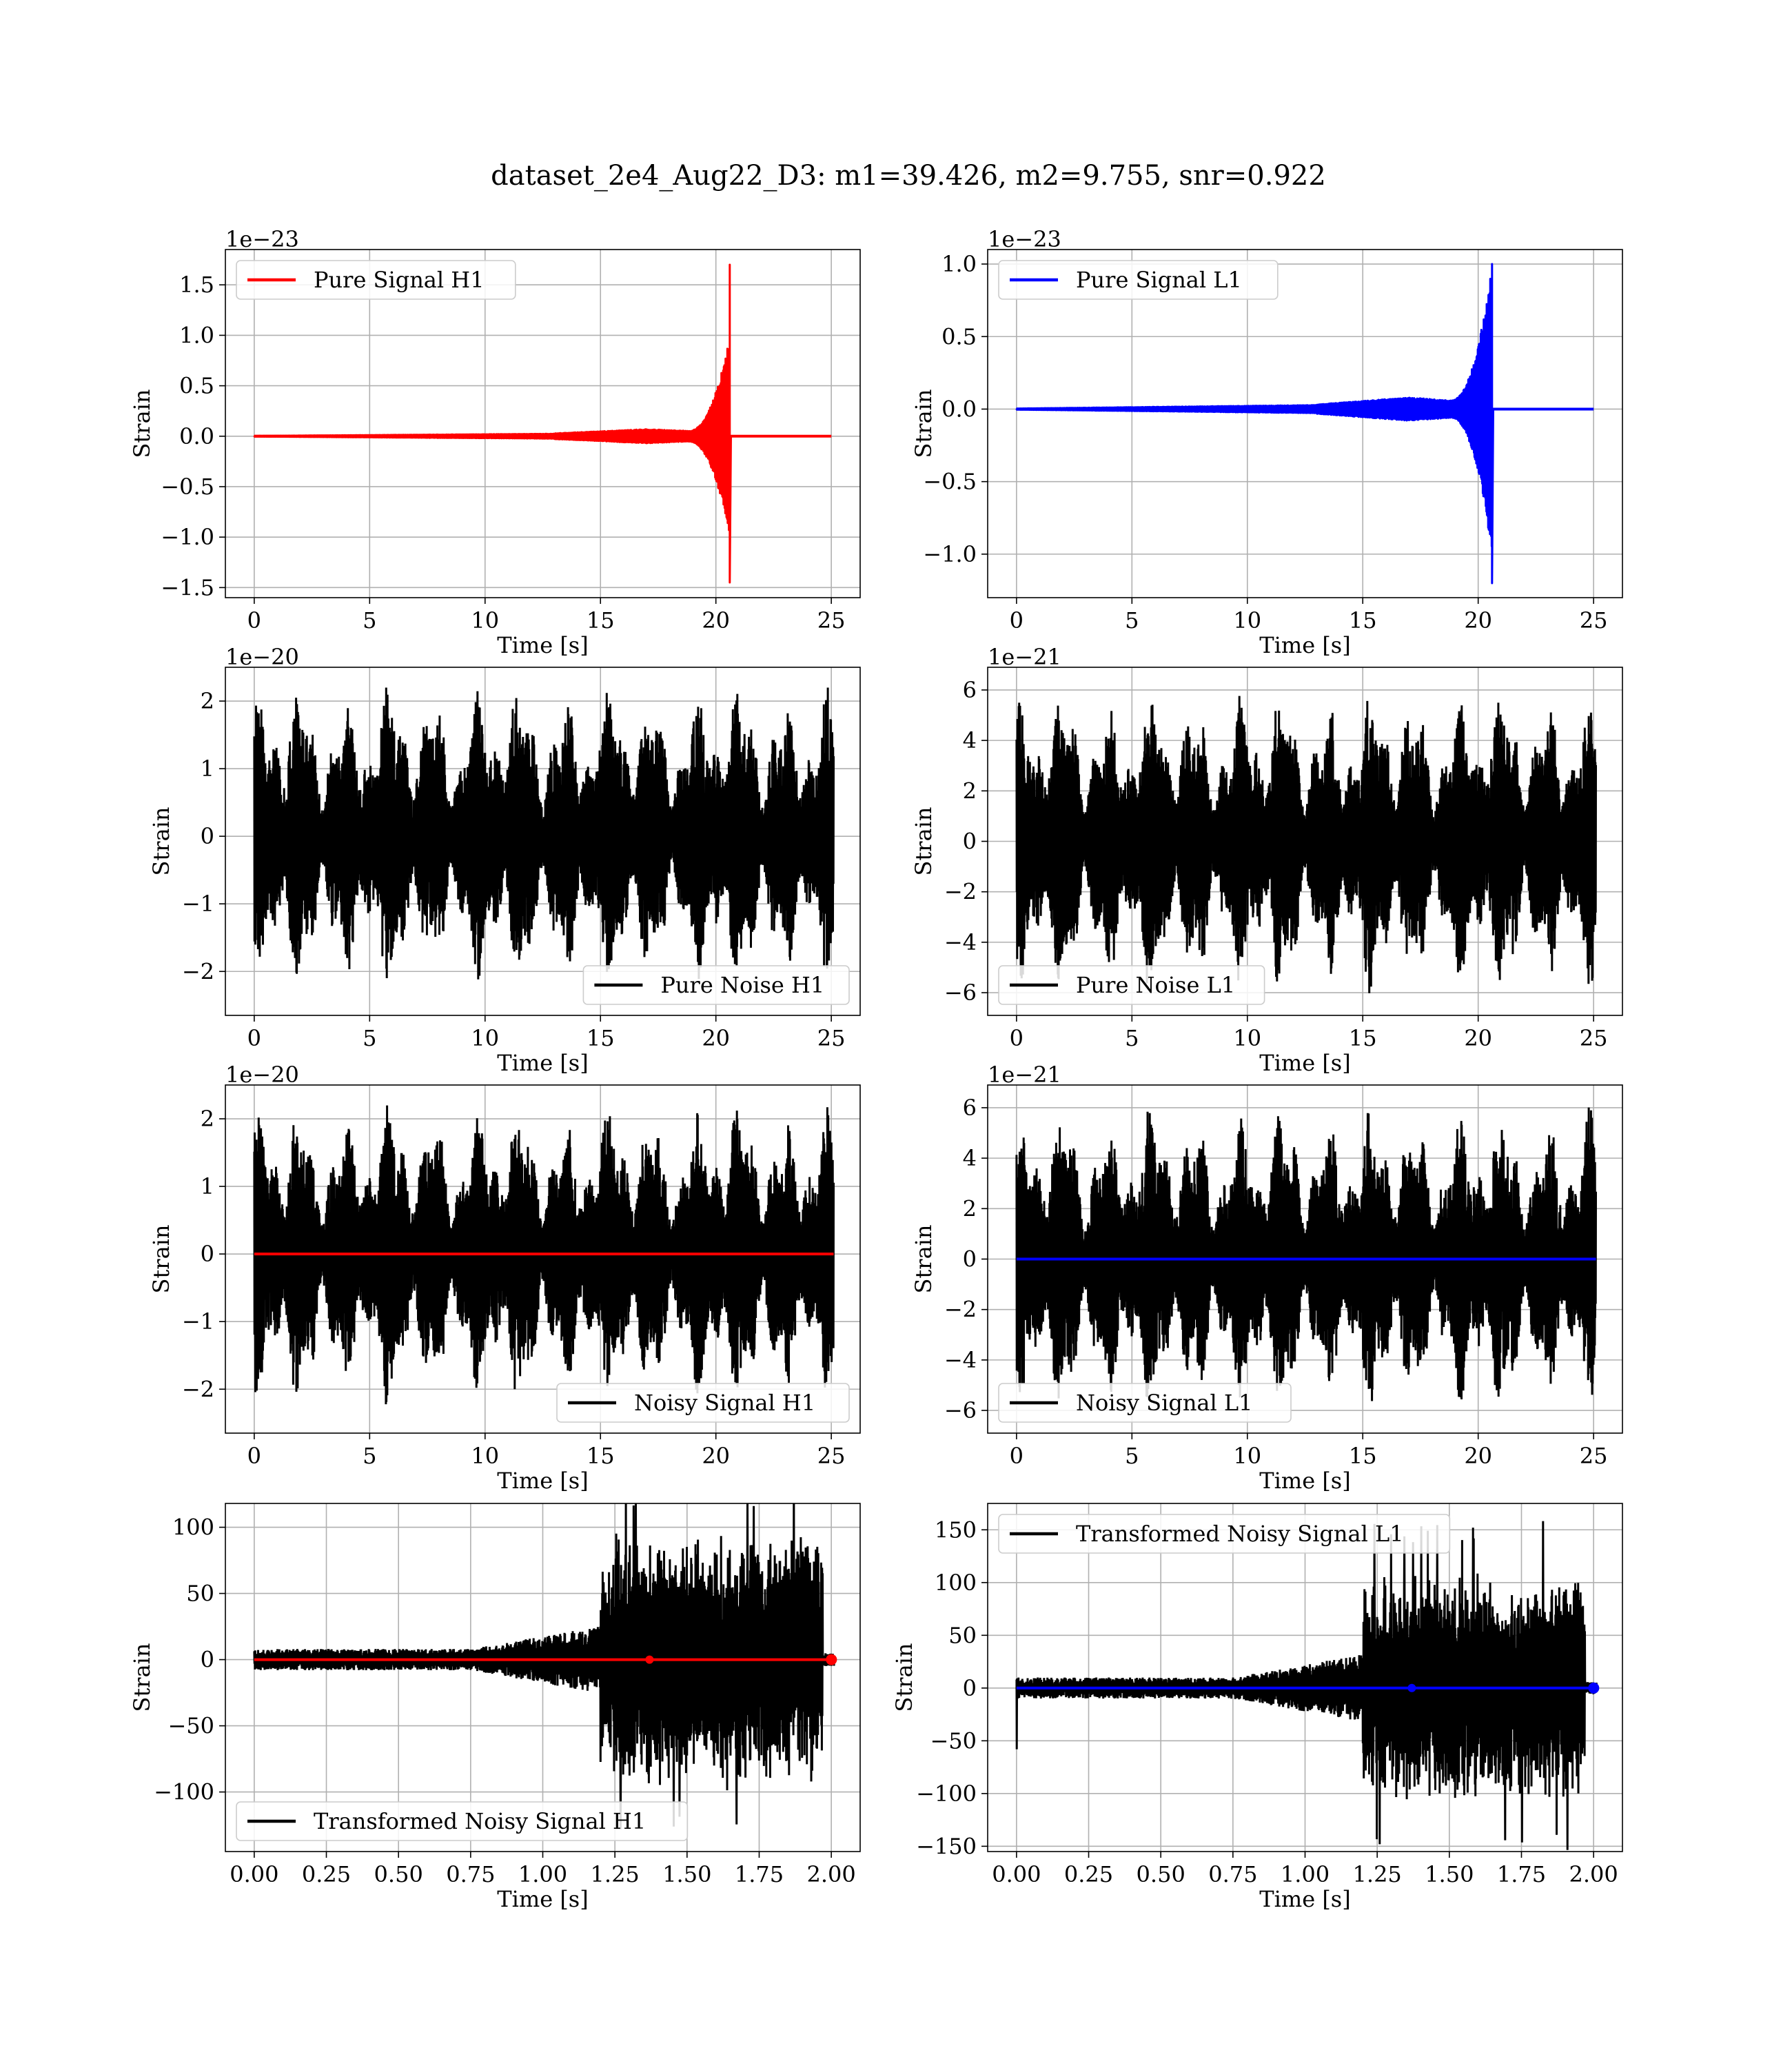 The image size is (1792, 2068). Describe the element at coordinates (1164, 1403) in the screenshot. I see `legend-label: Noisy Signal L1` at that location.